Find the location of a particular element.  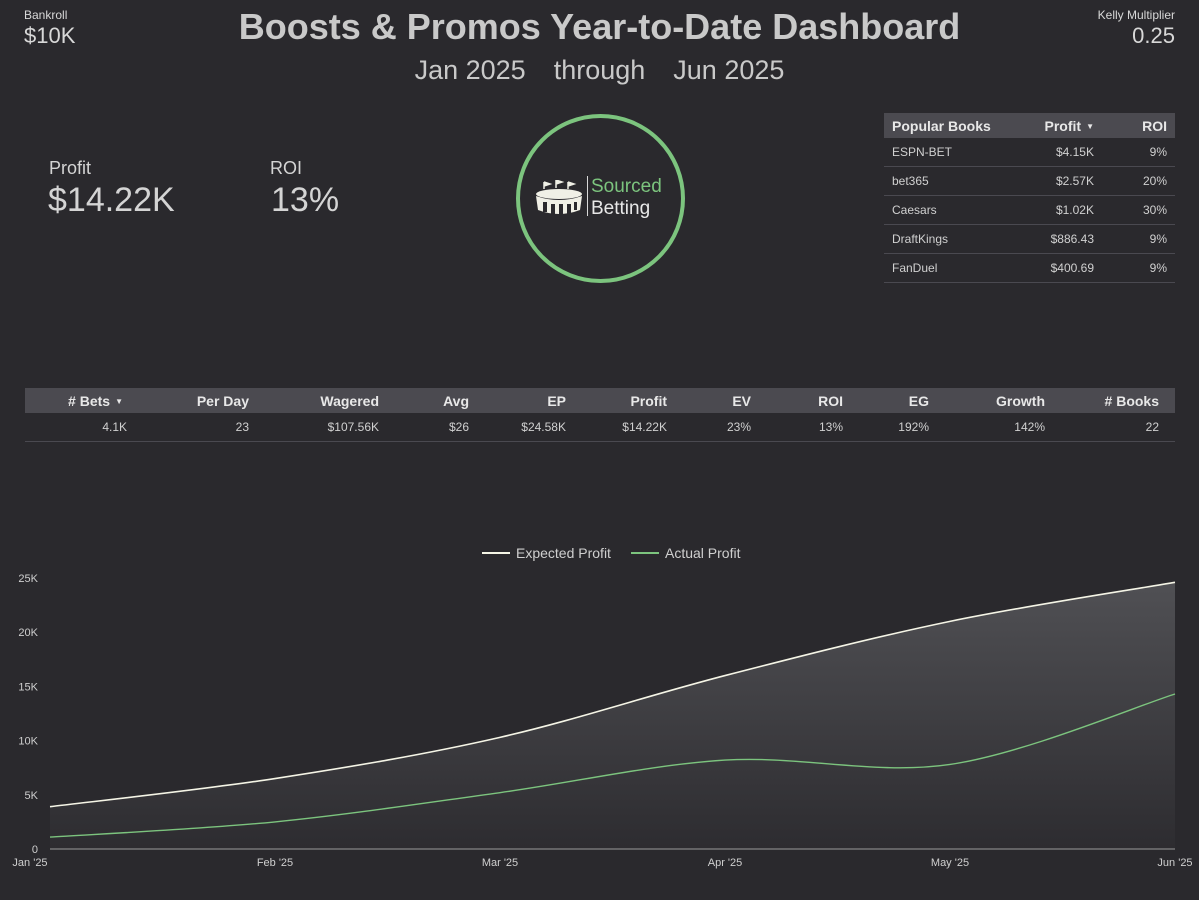

date-start: Jan 2025 is located at coordinates (470, 70).